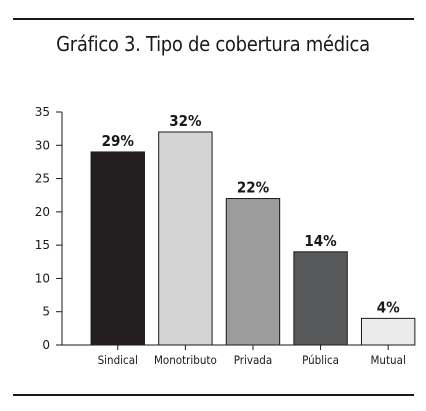 Image resolution: width=426 pixels, height=411 pixels. Describe the element at coordinates (42, 145) in the screenshot. I see `y-tick-label: 30` at that location.